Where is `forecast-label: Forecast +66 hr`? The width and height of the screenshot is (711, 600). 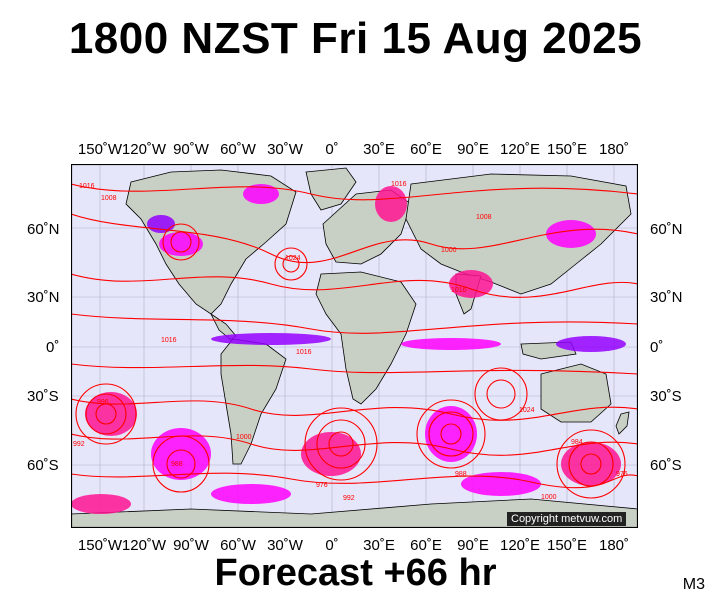 forecast-label: Forecast +66 hr is located at coordinates (355, 573).